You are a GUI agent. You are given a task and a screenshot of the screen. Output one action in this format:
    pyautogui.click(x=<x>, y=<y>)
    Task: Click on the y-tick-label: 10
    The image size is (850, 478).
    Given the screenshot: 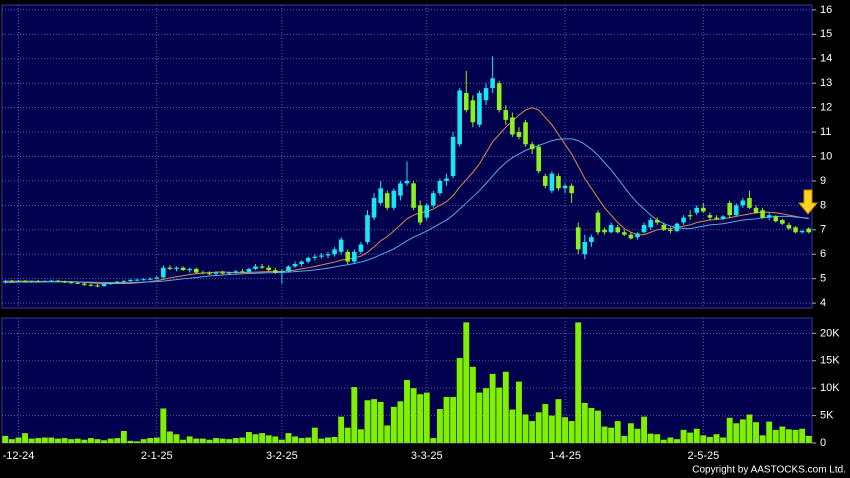 What is the action you would take?
    pyautogui.click(x=826, y=156)
    